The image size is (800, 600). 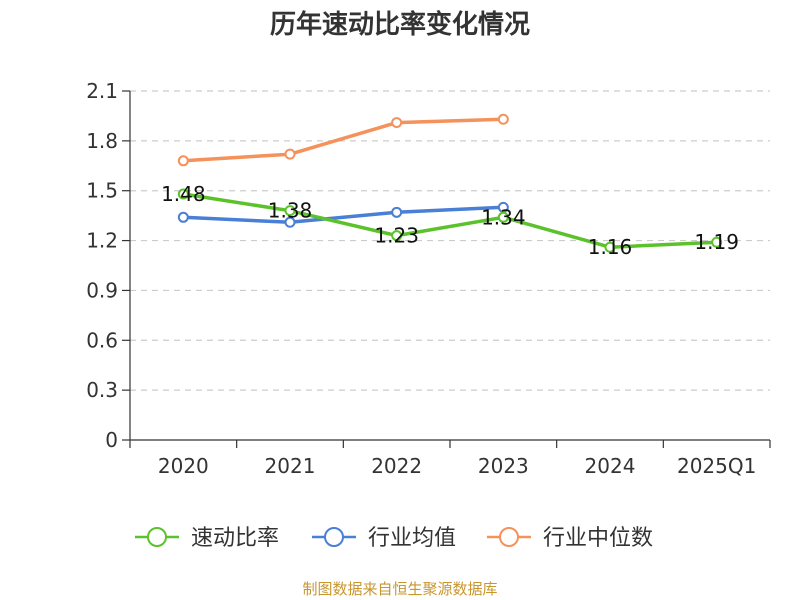 I want to click on y-tick-label: 1.8, so click(x=102, y=141).